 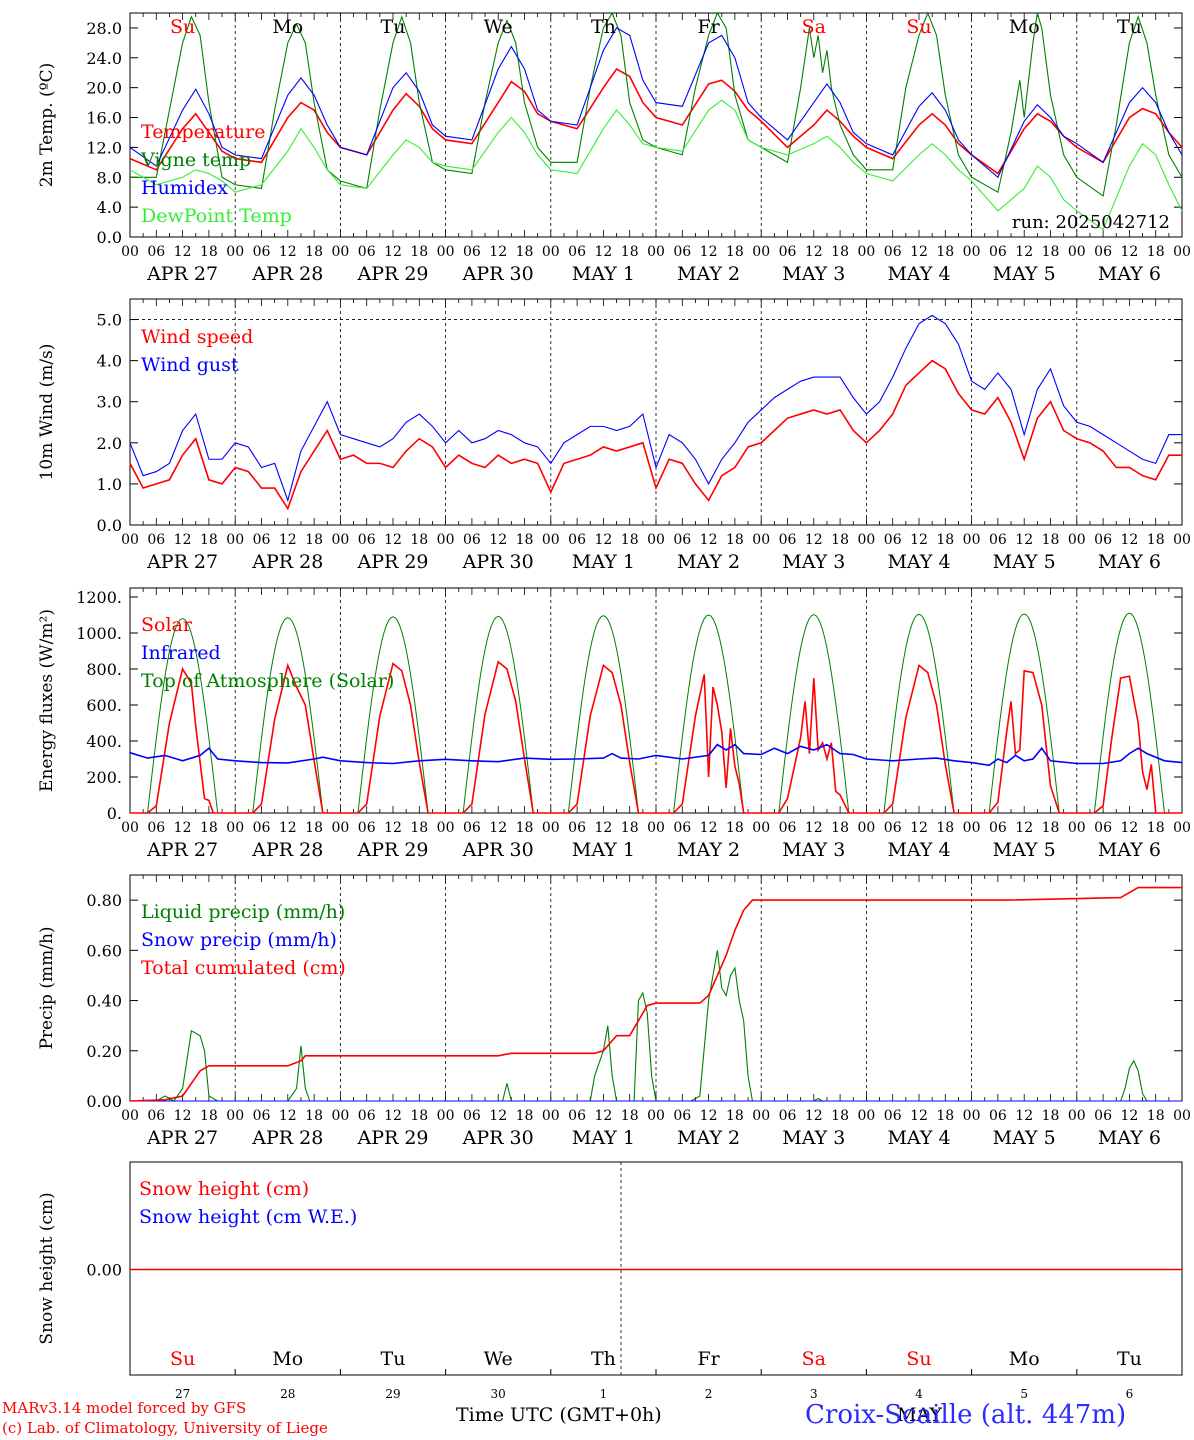 I want to click on station-name: Croix-Scaille (alt. 447m), so click(x=966, y=1415).